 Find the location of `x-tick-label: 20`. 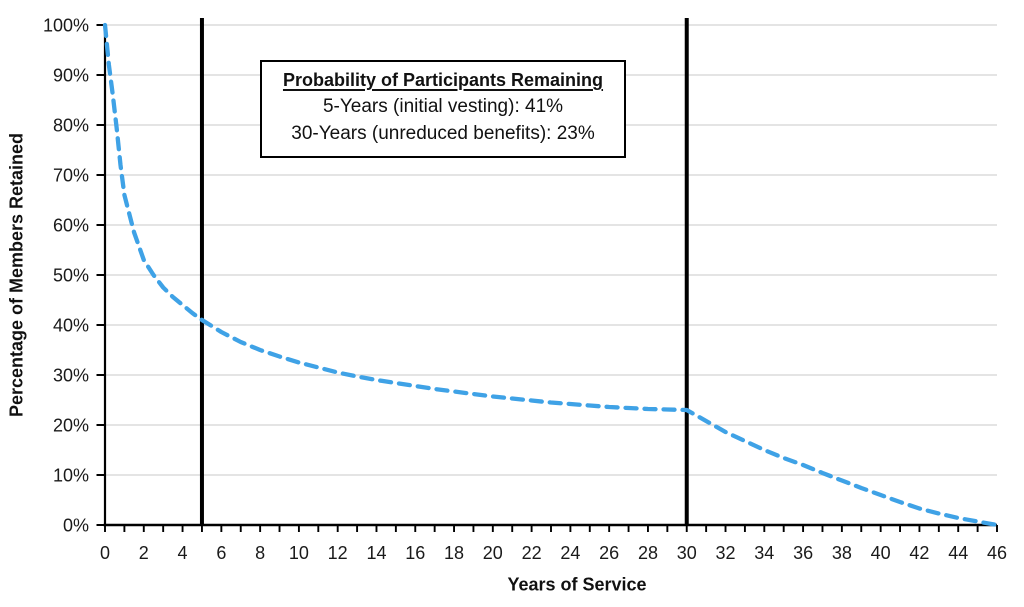

x-tick-label: 20 is located at coordinates (493, 553).